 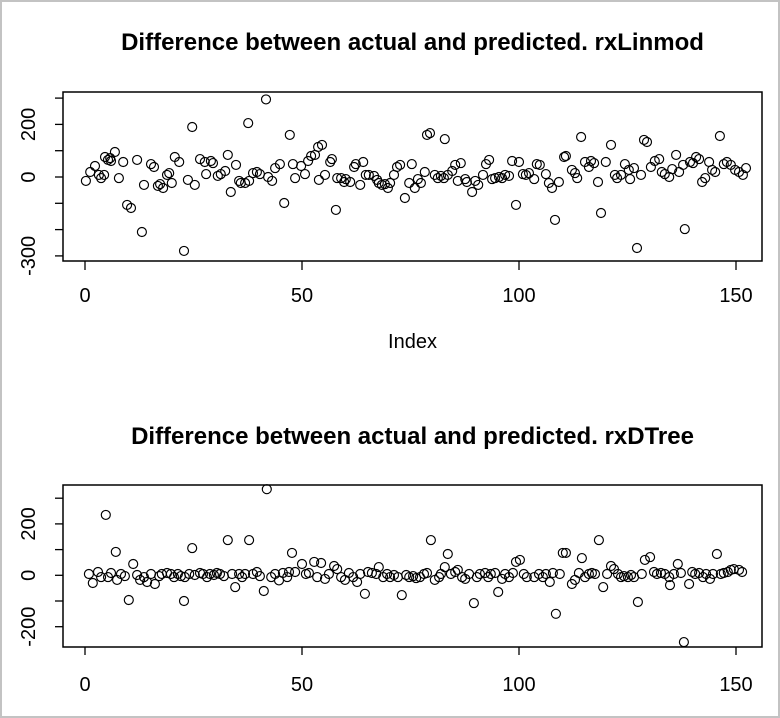 I want to click on x-tick-label: 150, so click(x=735, y=296).